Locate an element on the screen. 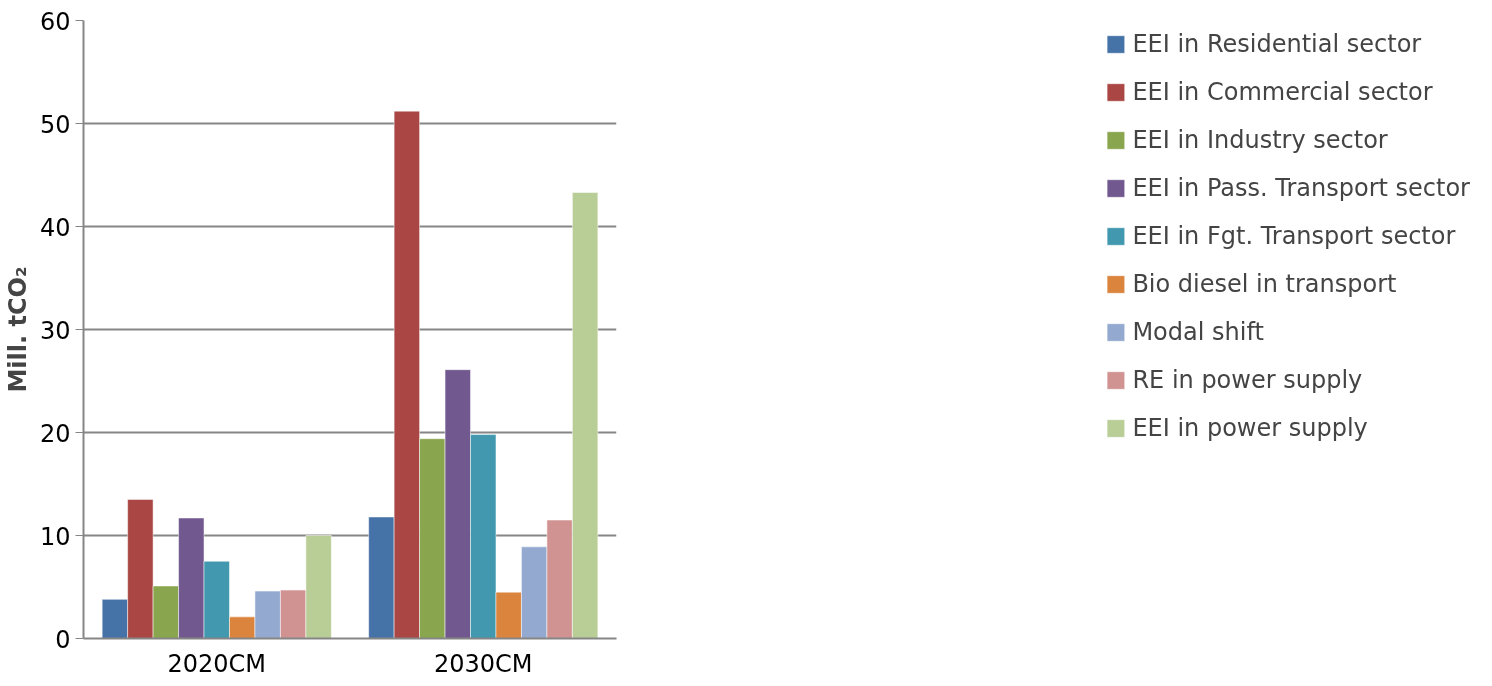  legend-label: Modal shift is located at coordinates (1198, 332).